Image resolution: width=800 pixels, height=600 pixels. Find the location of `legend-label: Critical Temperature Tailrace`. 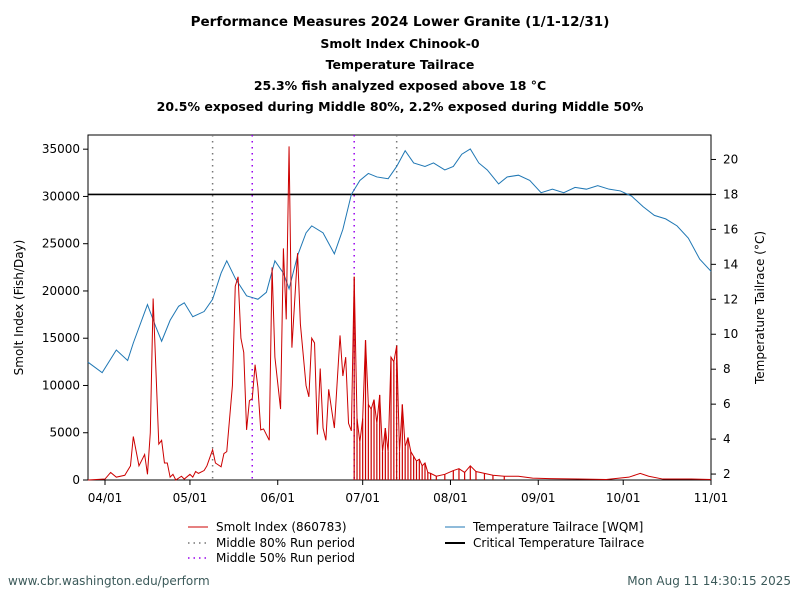

legend-label: Critical Temperature Tailrace is located at coordinates (558, 543).